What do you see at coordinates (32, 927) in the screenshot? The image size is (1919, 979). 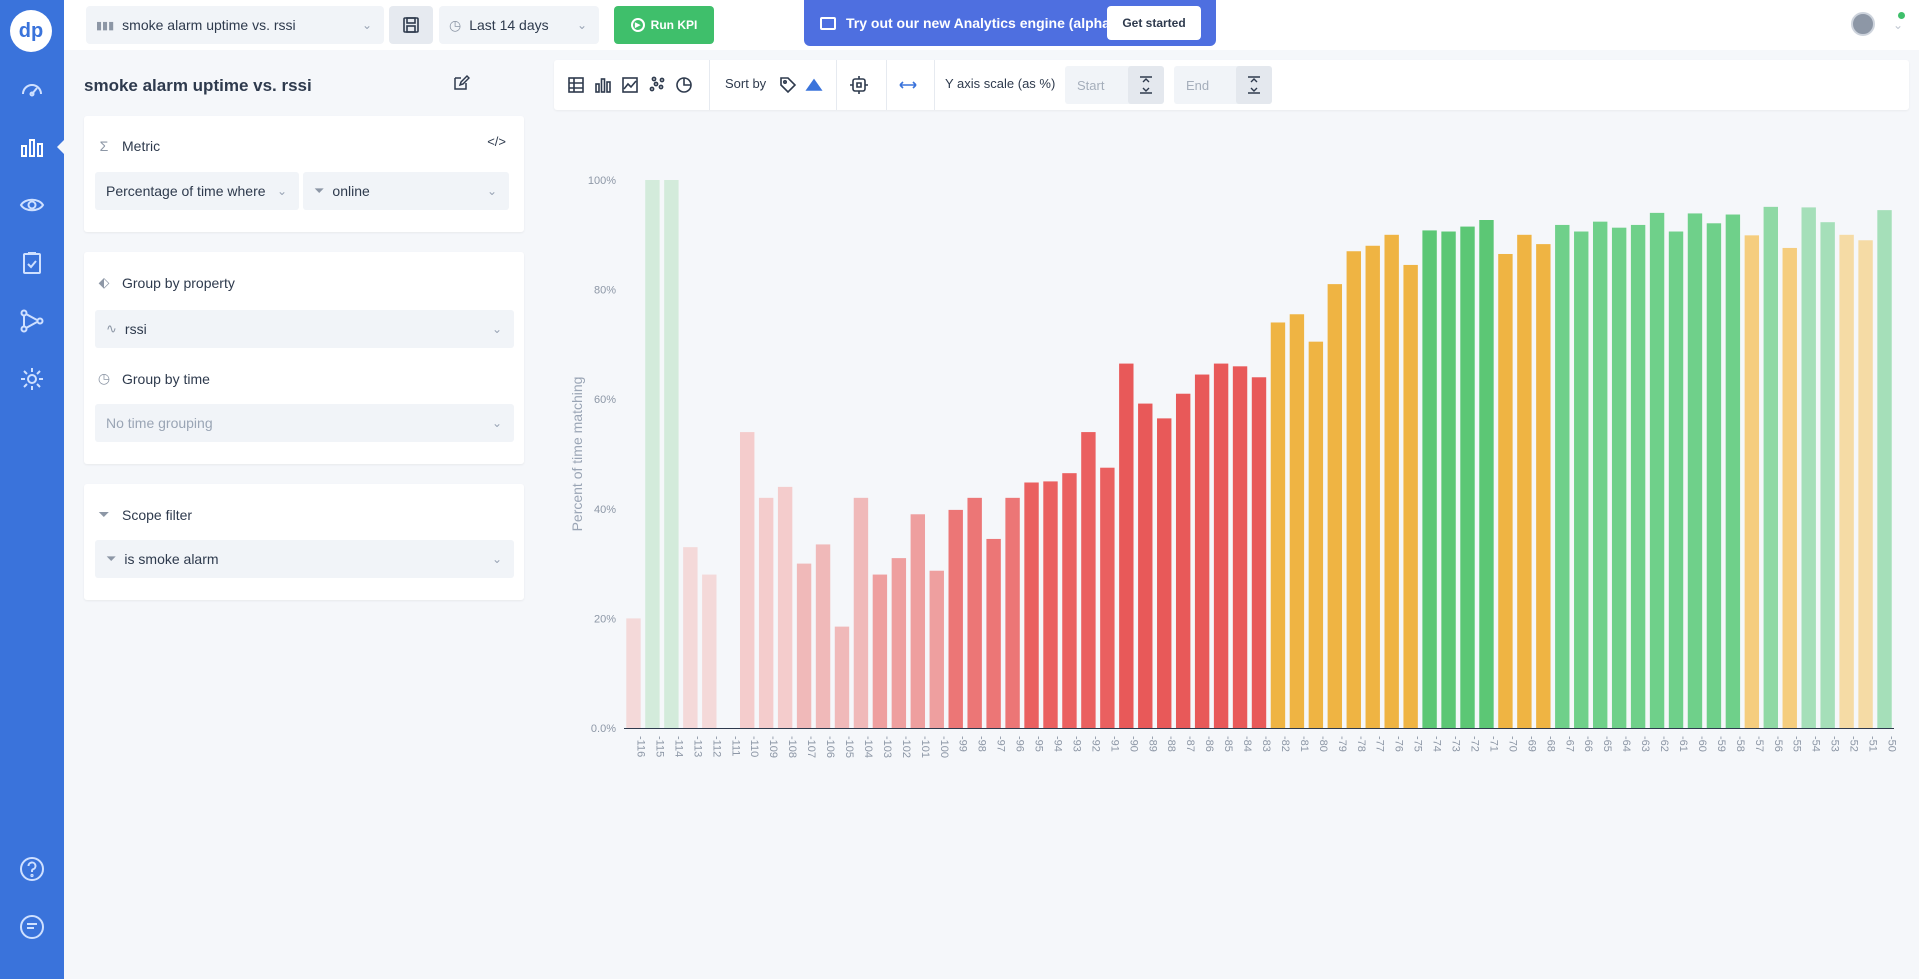 I see `nav-chat-icon` at bounding box center [32, 927].